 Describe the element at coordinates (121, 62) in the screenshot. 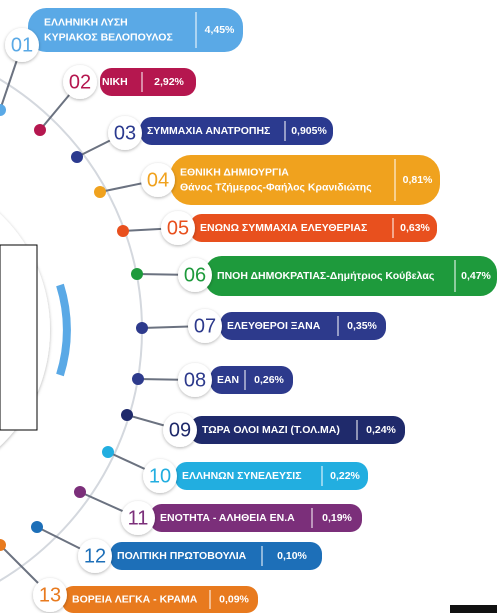

I see `item: 01 ΕΛΛΗΝΙΚΗ ΛΥΣΗ ΚΥΡΙΑΚΟΣ ΒΕΛΟΠΟΥΛΟΣ 4,45%` at that location.